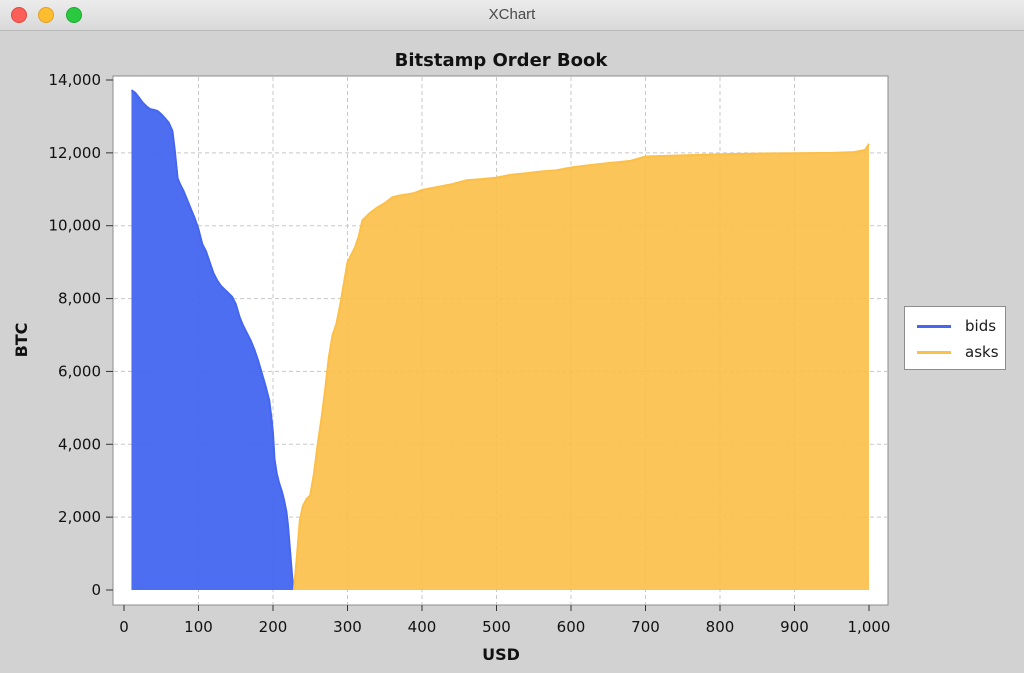 The width and height of the screenshot is (1024, 673). Describe the element at coordinates (934, 326) in the screenshot. I see `legend-swatch-bids` at that location.